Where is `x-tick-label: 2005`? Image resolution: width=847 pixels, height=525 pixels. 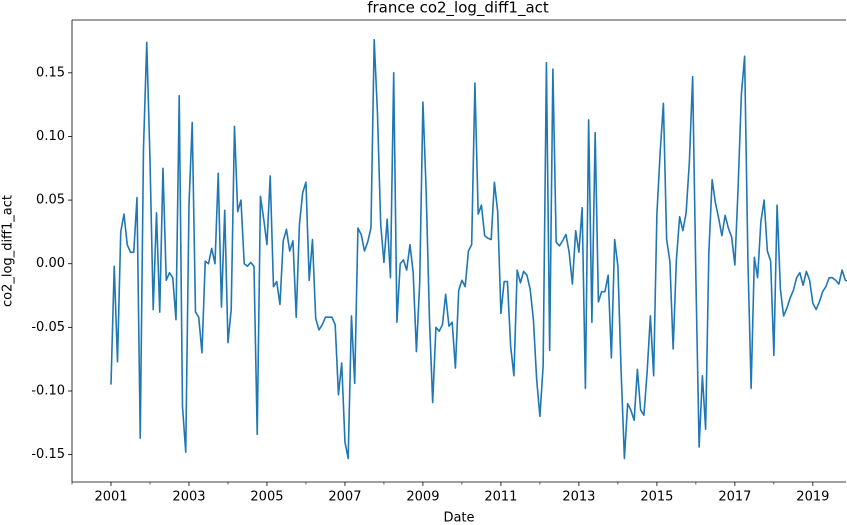 x-tick-label: 2005 is located at coordinates (266, 497).